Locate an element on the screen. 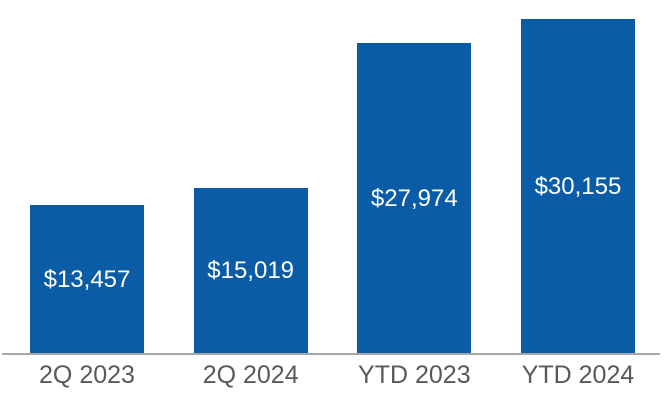 The width and height of the screenshot is (666, 400). data-label-ytd-2024: $30,155 is located at coordinates (578, 186).